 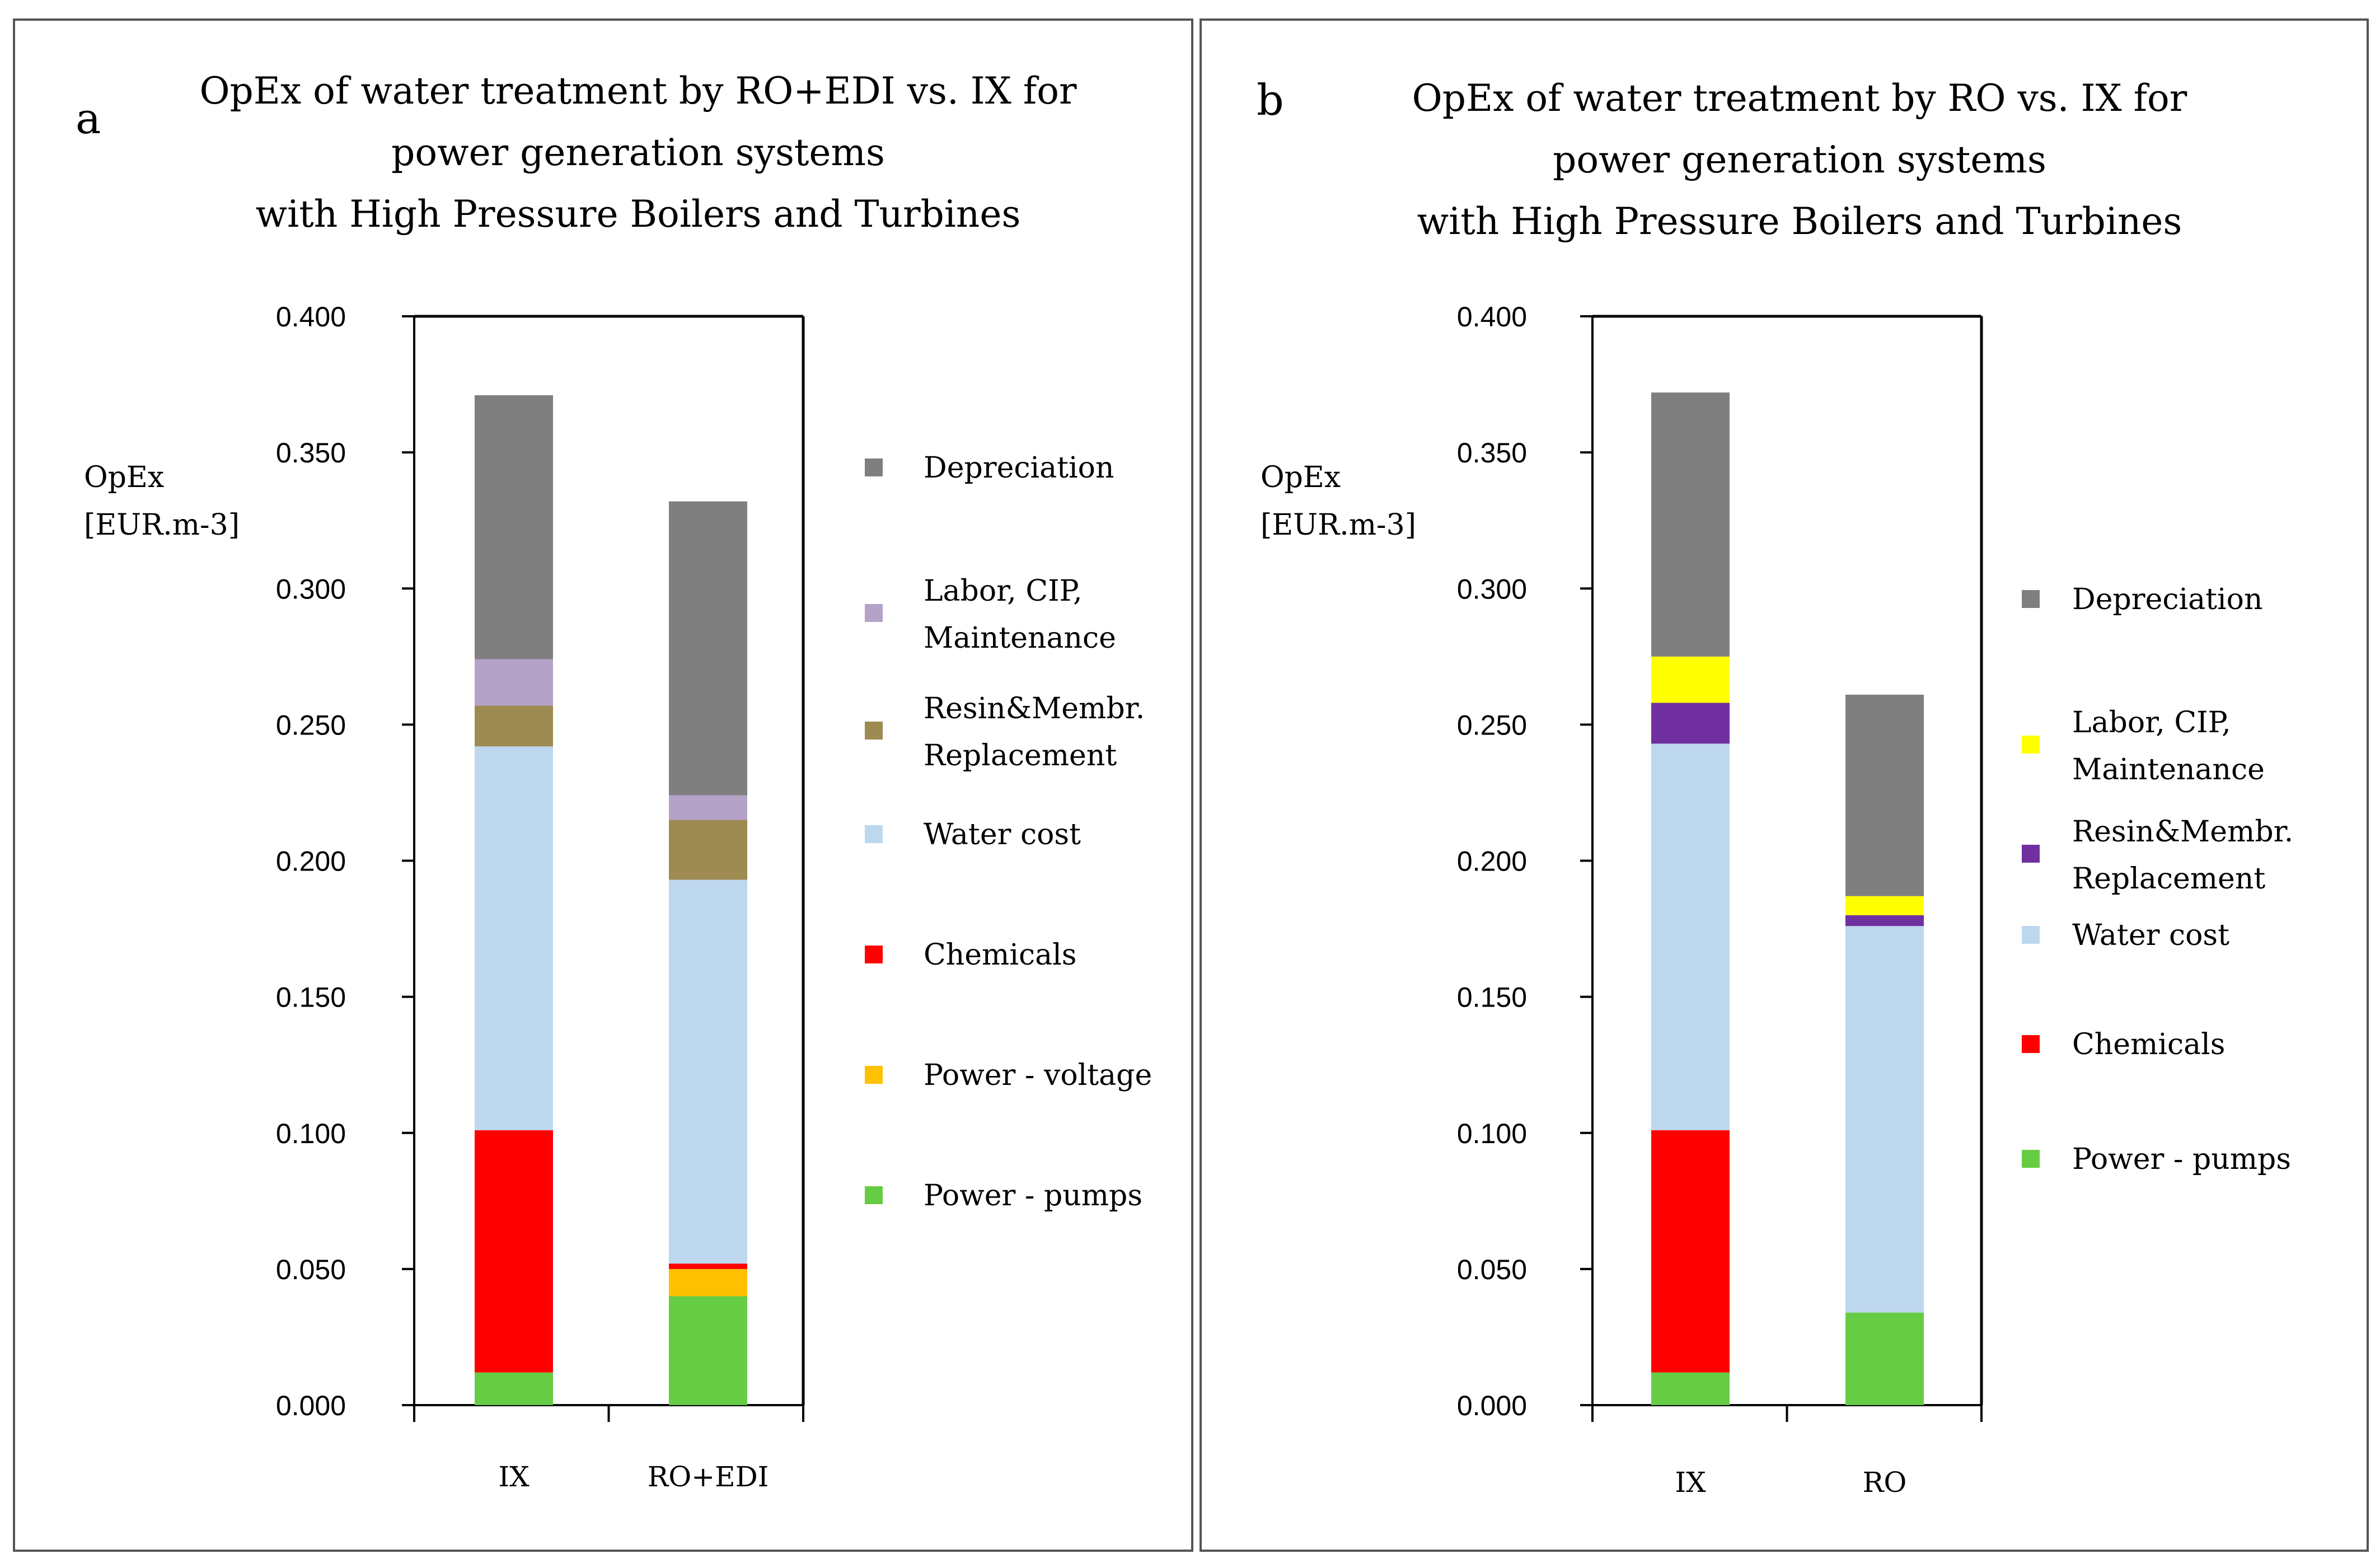 I want to click on legend-label: Power - voltage, so click(x=1038, y=1075).